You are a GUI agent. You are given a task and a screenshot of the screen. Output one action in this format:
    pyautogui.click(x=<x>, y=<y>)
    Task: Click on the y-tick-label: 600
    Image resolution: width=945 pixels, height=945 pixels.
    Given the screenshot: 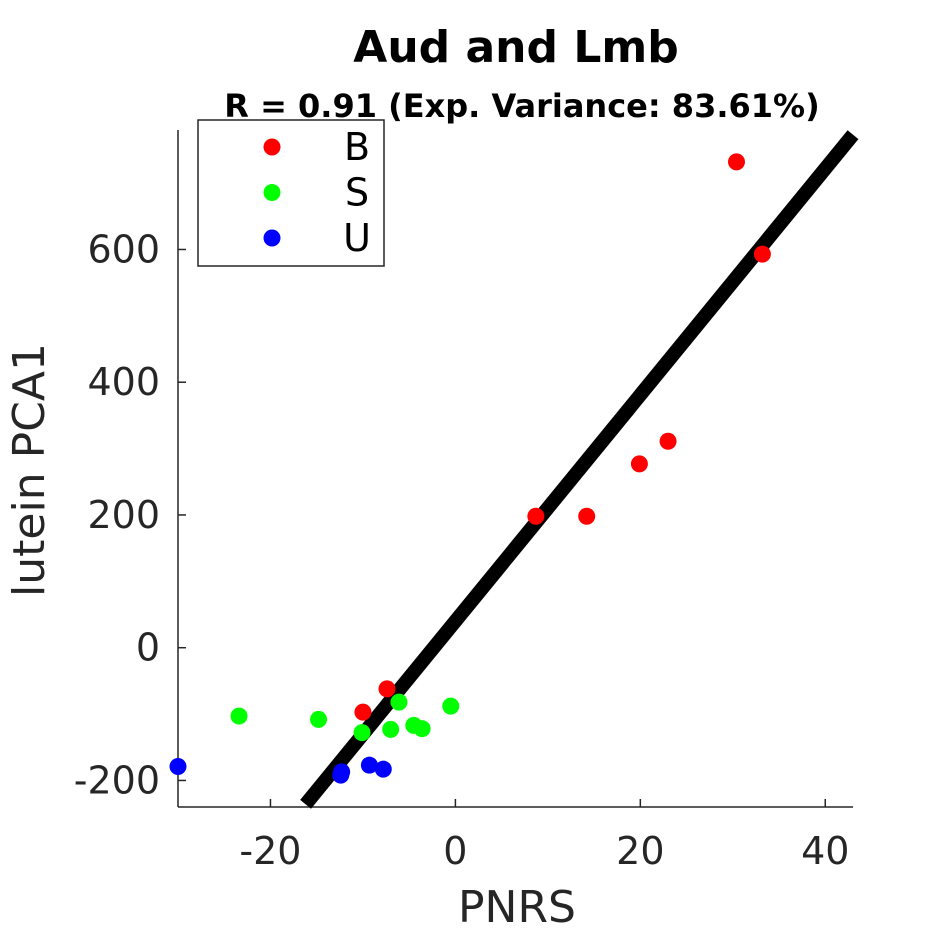 What is the action you would take?
    pyautogui.click(x=123, y=249)
    